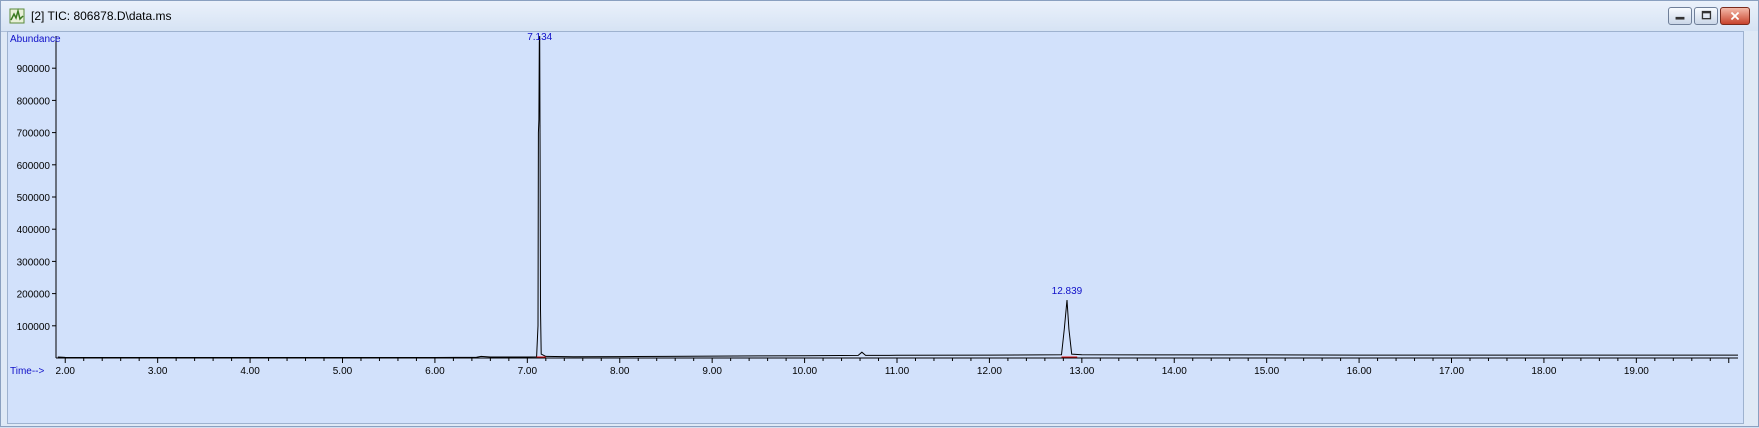 The height and width of the screenshot is (428, 1759). I want to click on y-tick-label: 700000, so click(34, 134).